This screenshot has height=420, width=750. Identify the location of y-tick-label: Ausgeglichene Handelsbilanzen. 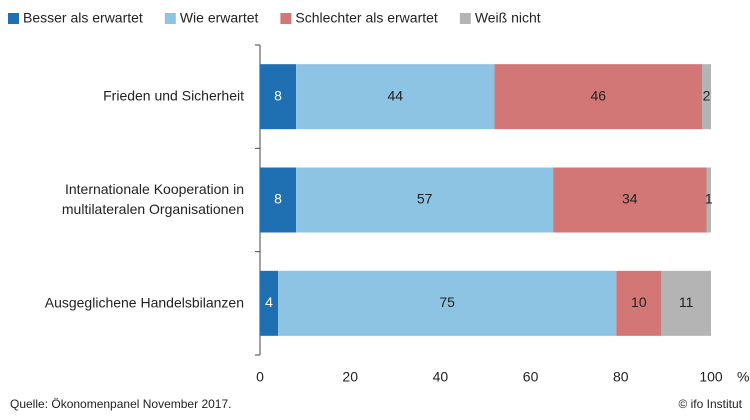
(144, 302).